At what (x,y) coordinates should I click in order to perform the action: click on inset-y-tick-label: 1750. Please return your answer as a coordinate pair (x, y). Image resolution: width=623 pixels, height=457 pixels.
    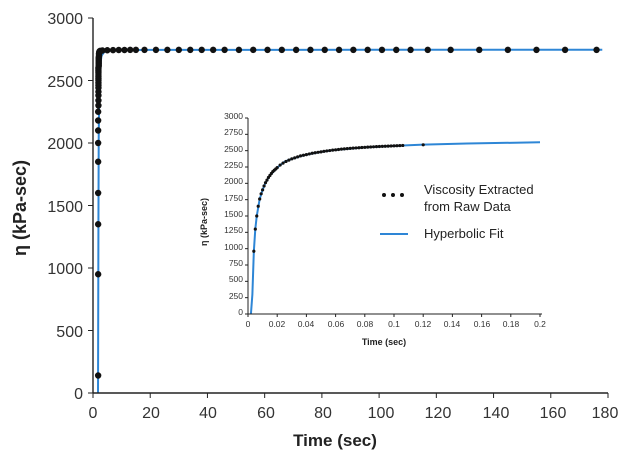
    Looking at the image, I should click on (233, 198).